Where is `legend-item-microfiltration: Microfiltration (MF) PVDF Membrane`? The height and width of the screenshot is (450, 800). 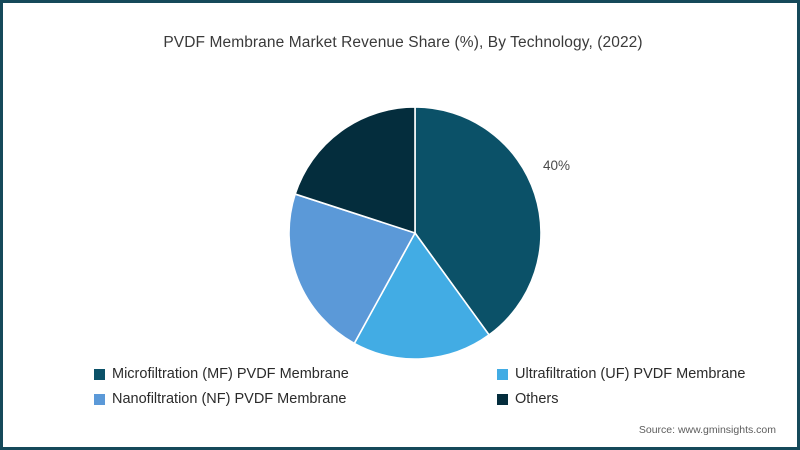
legend-item-microfiltration: Microfiltration (MF) PVDF Membrane is located at coordinates (259, 374).